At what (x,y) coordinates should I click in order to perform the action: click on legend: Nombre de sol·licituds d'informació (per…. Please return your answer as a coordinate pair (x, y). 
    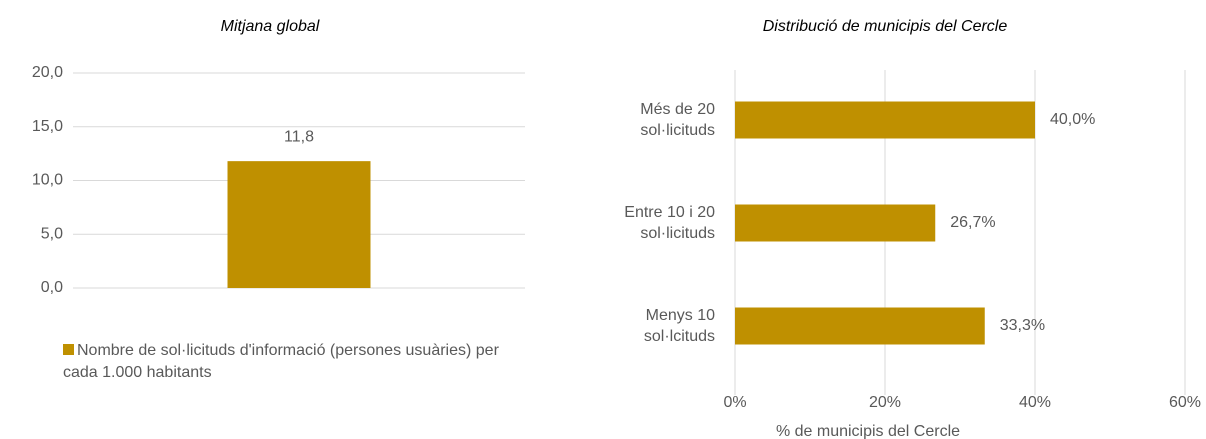
    Looking at the image, I should click on (298, 362).